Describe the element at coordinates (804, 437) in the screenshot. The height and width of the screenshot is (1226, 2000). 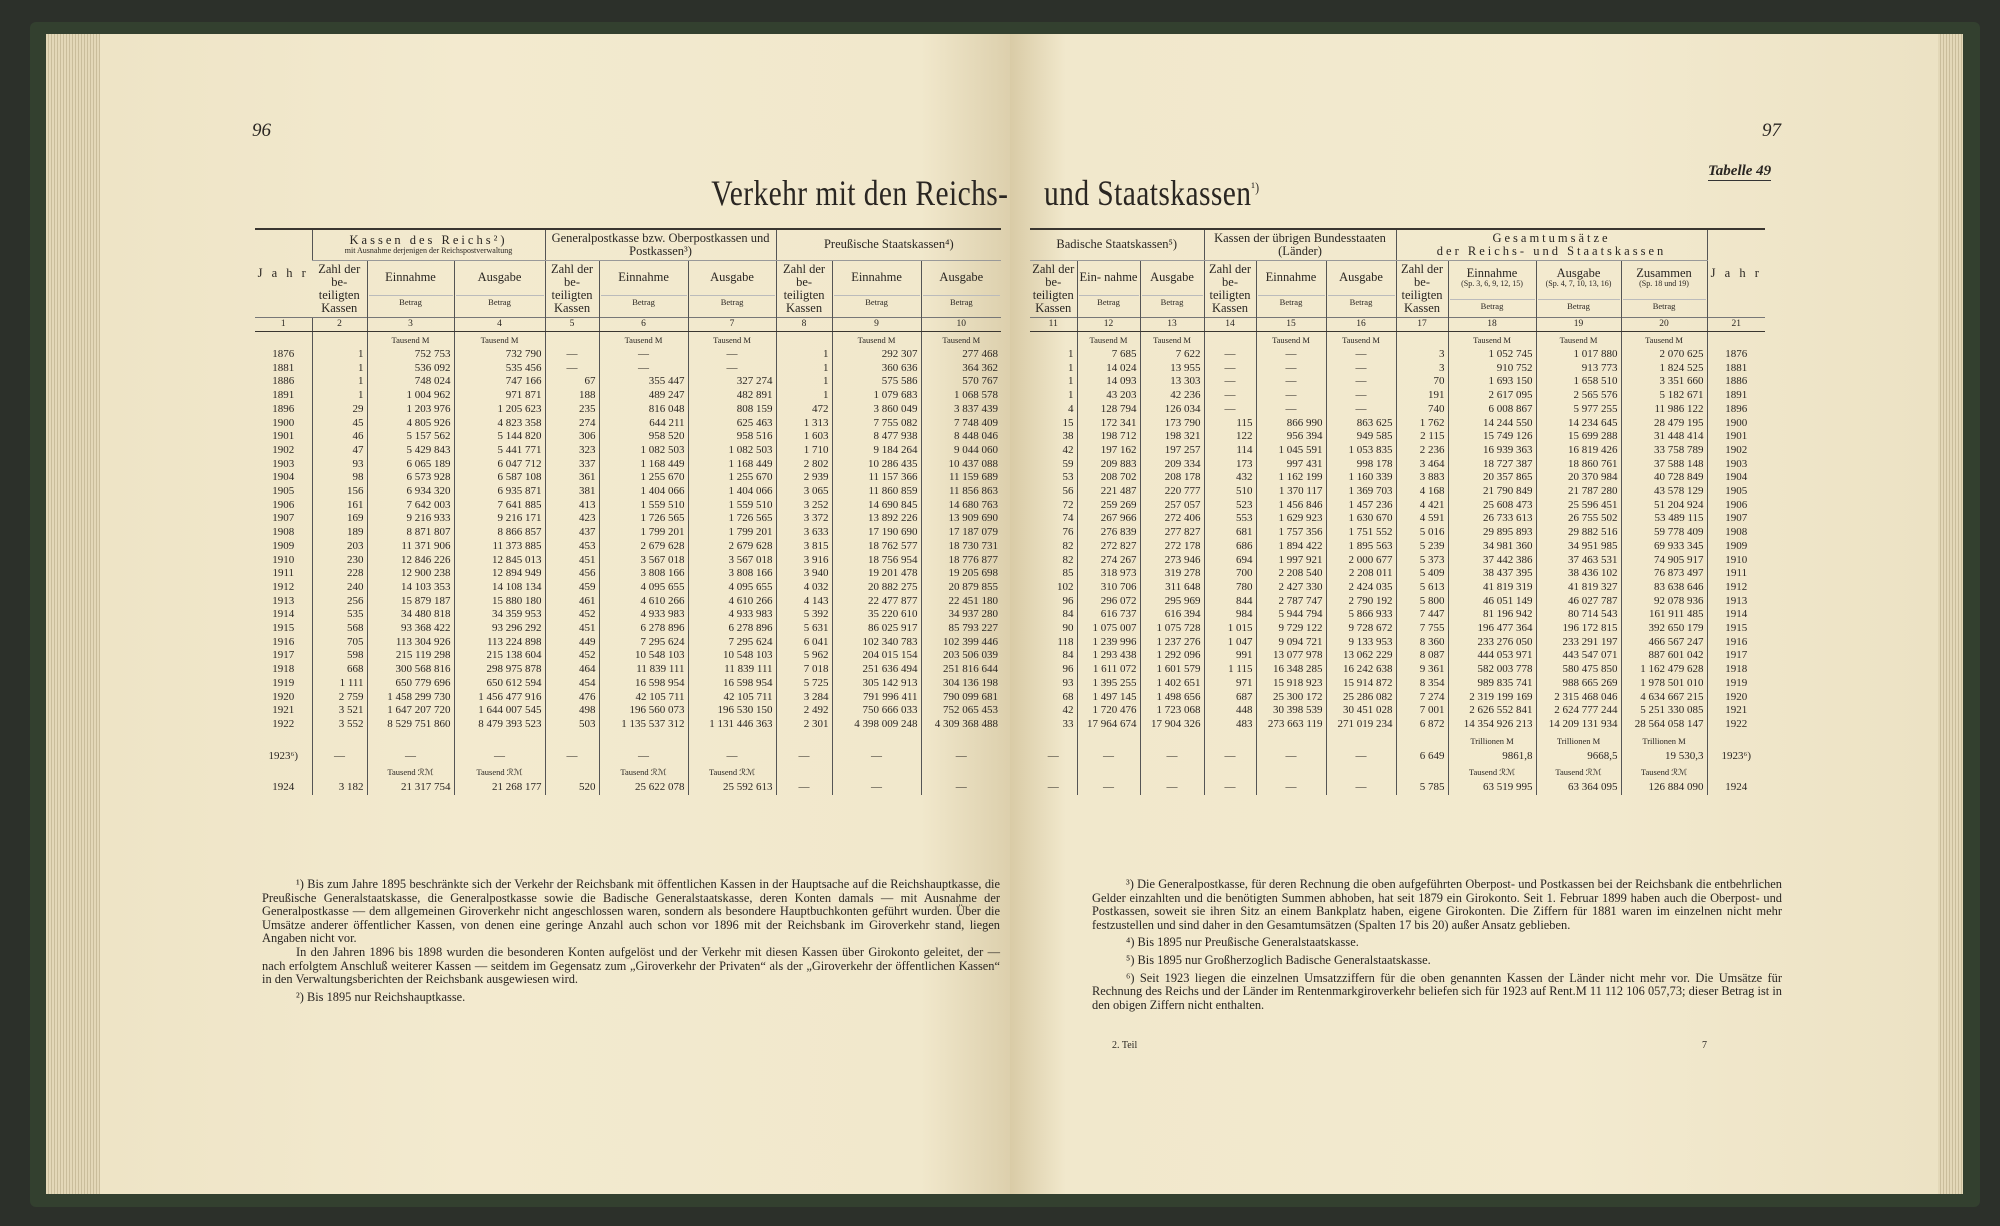
I see `table-cell: 1 603` at that location.